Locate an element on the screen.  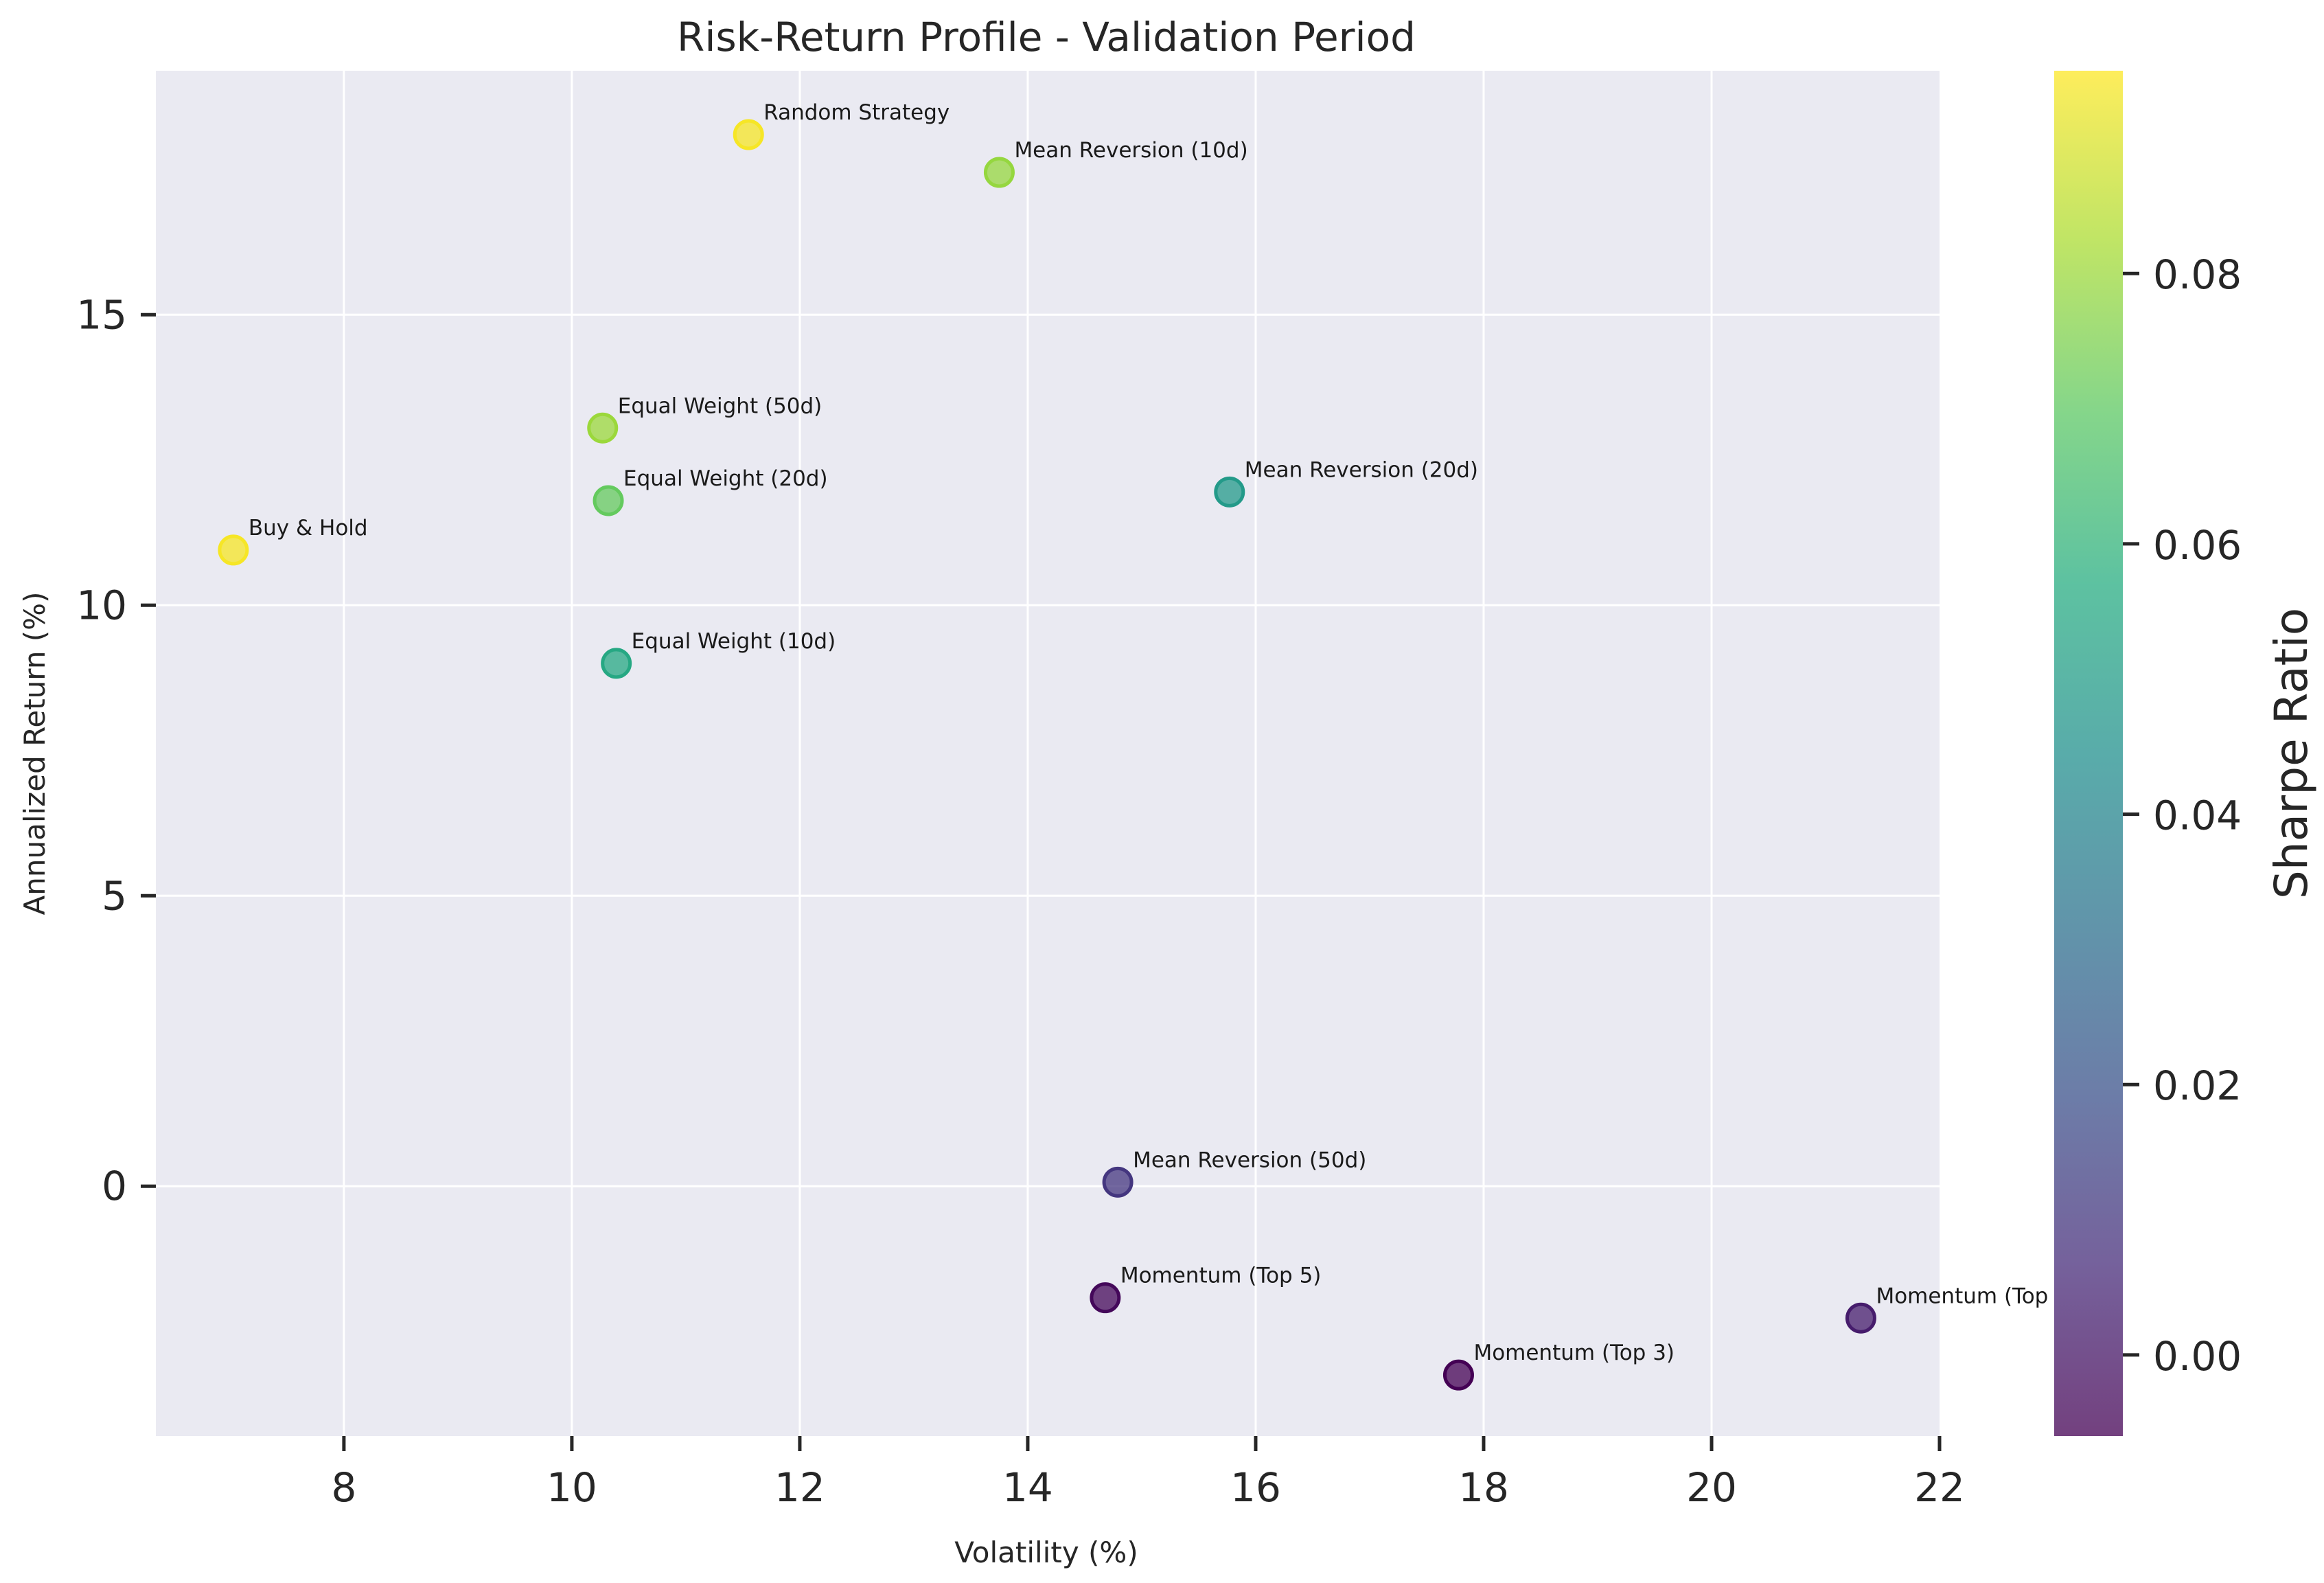
colorbar-label: Sharpe Ratio is located at coordinates (2291, 754).